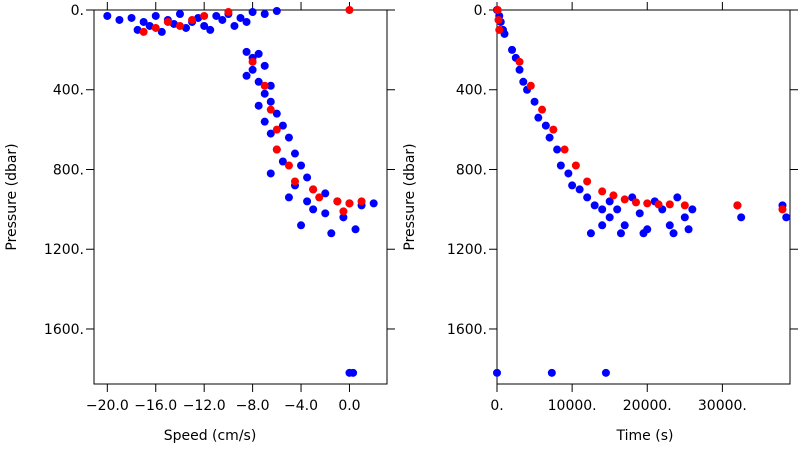 The width and height of the screenshot is (800, 454). I want to click on y-tick-label: 800., so click(471, 170).